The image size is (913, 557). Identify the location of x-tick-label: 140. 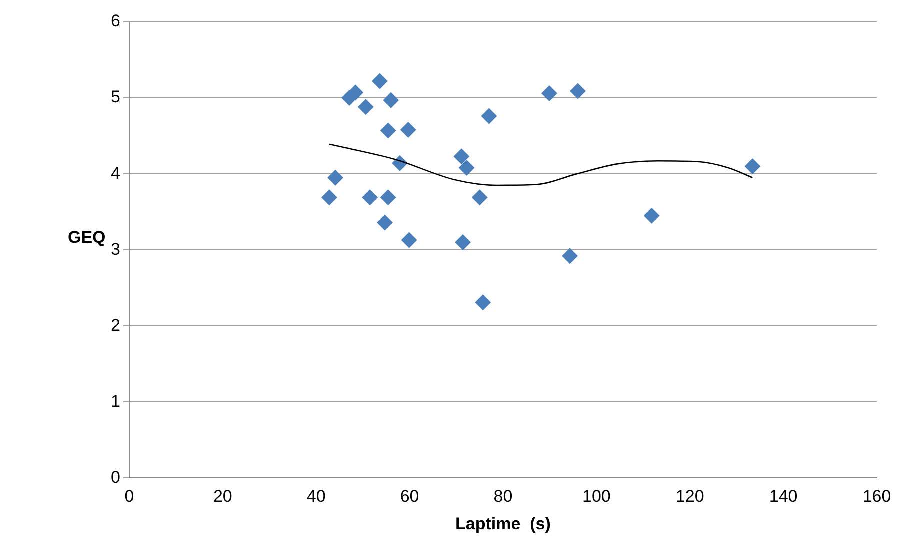
(783, 496).